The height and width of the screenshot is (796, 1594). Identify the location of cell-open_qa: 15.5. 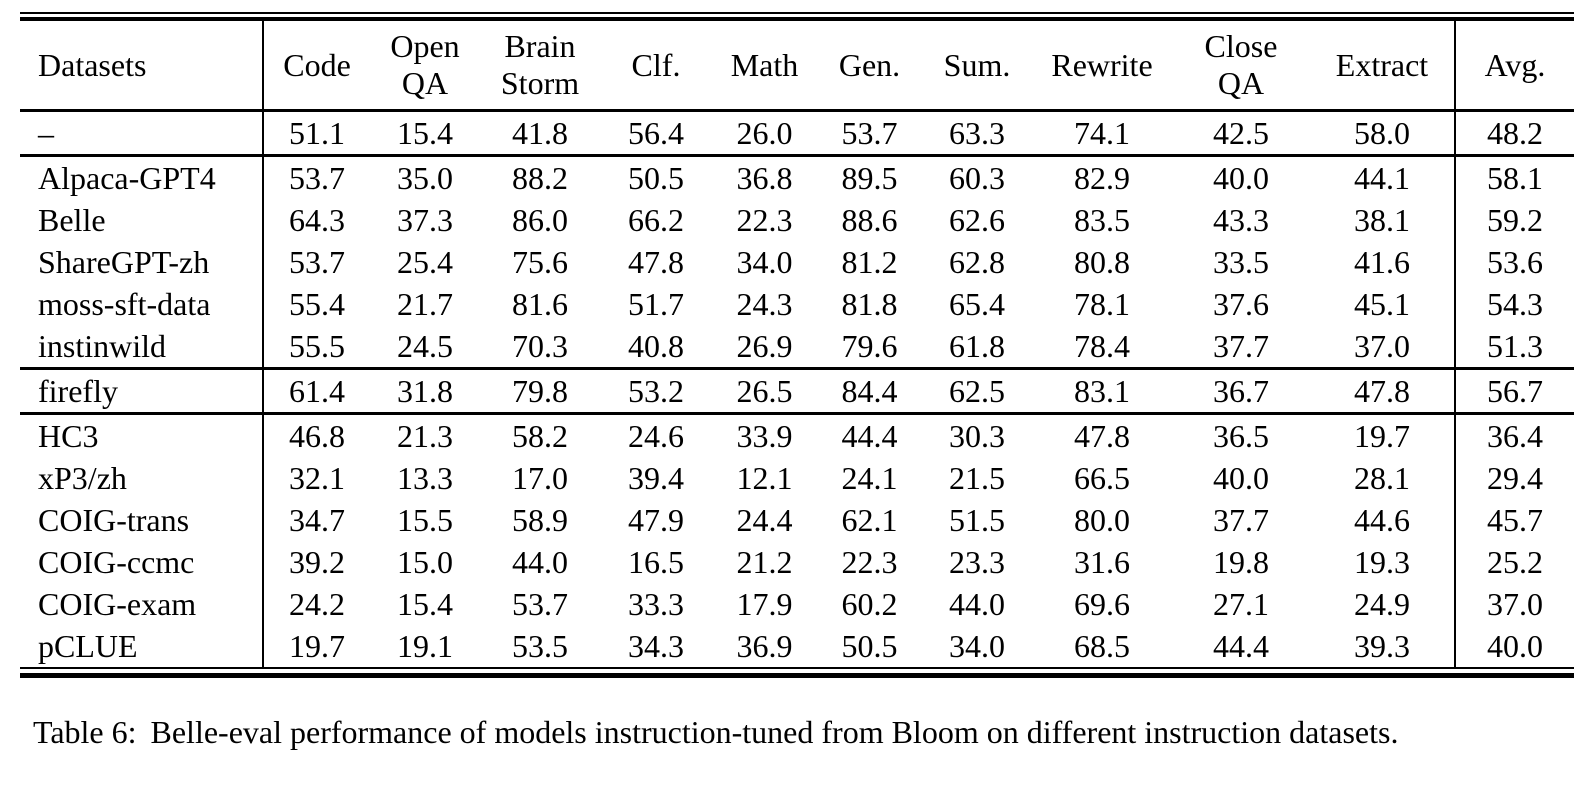
(425, 519).